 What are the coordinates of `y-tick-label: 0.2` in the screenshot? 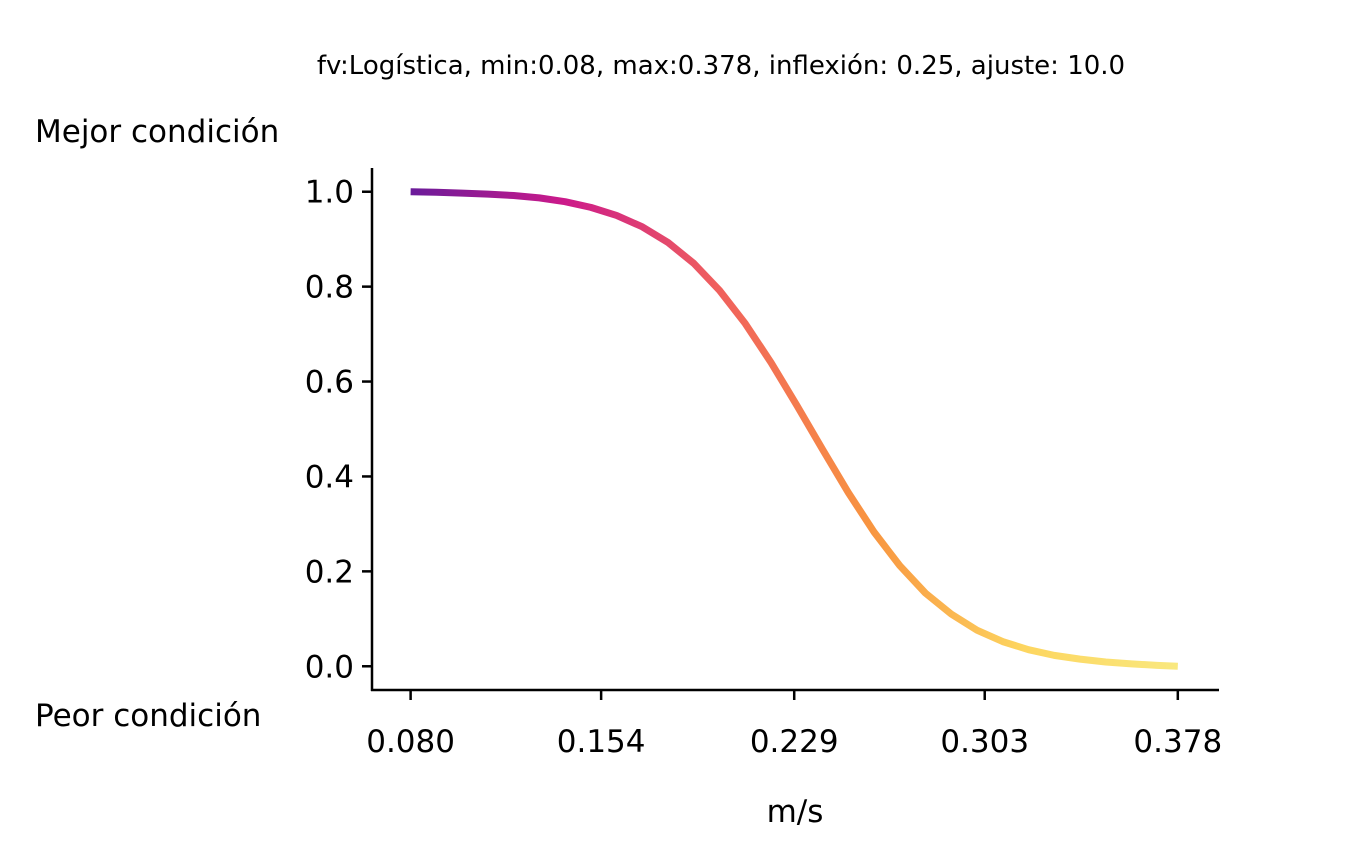 It's located at (329, 572).